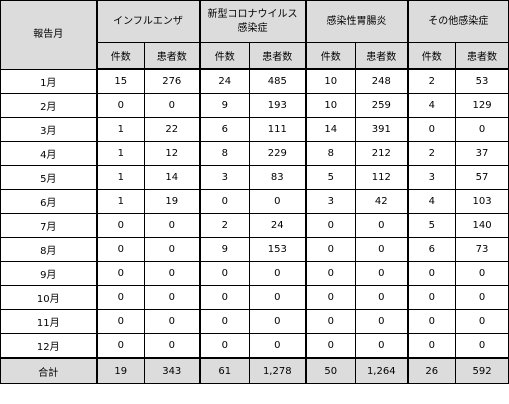 The height and width of the screenshot is (404, 509). What do you see at coordinates (382, 81) in the screenshot?
I see `value-cell: 248` at bounding box center [382, 81].